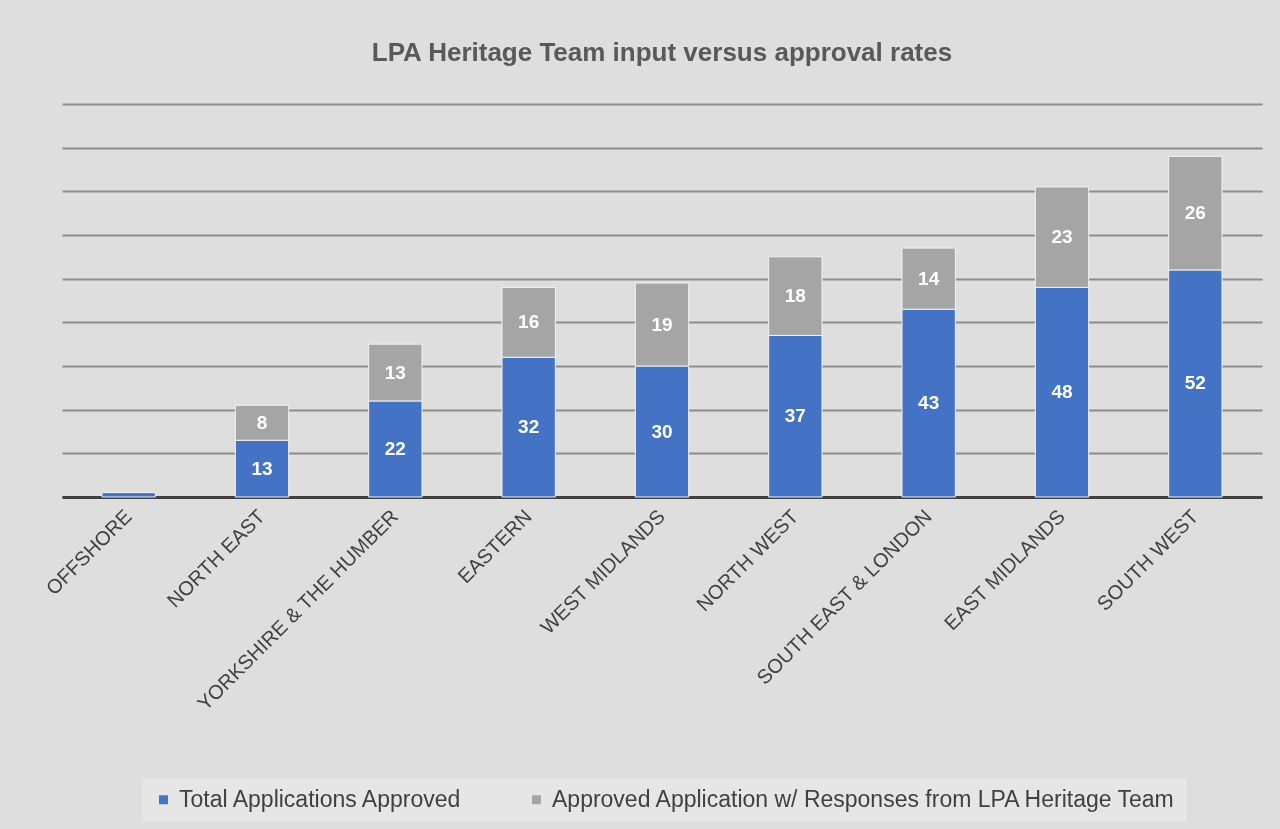 The image size is (1280, 829). I want to click on data-label: 23, so click(1062, 237).